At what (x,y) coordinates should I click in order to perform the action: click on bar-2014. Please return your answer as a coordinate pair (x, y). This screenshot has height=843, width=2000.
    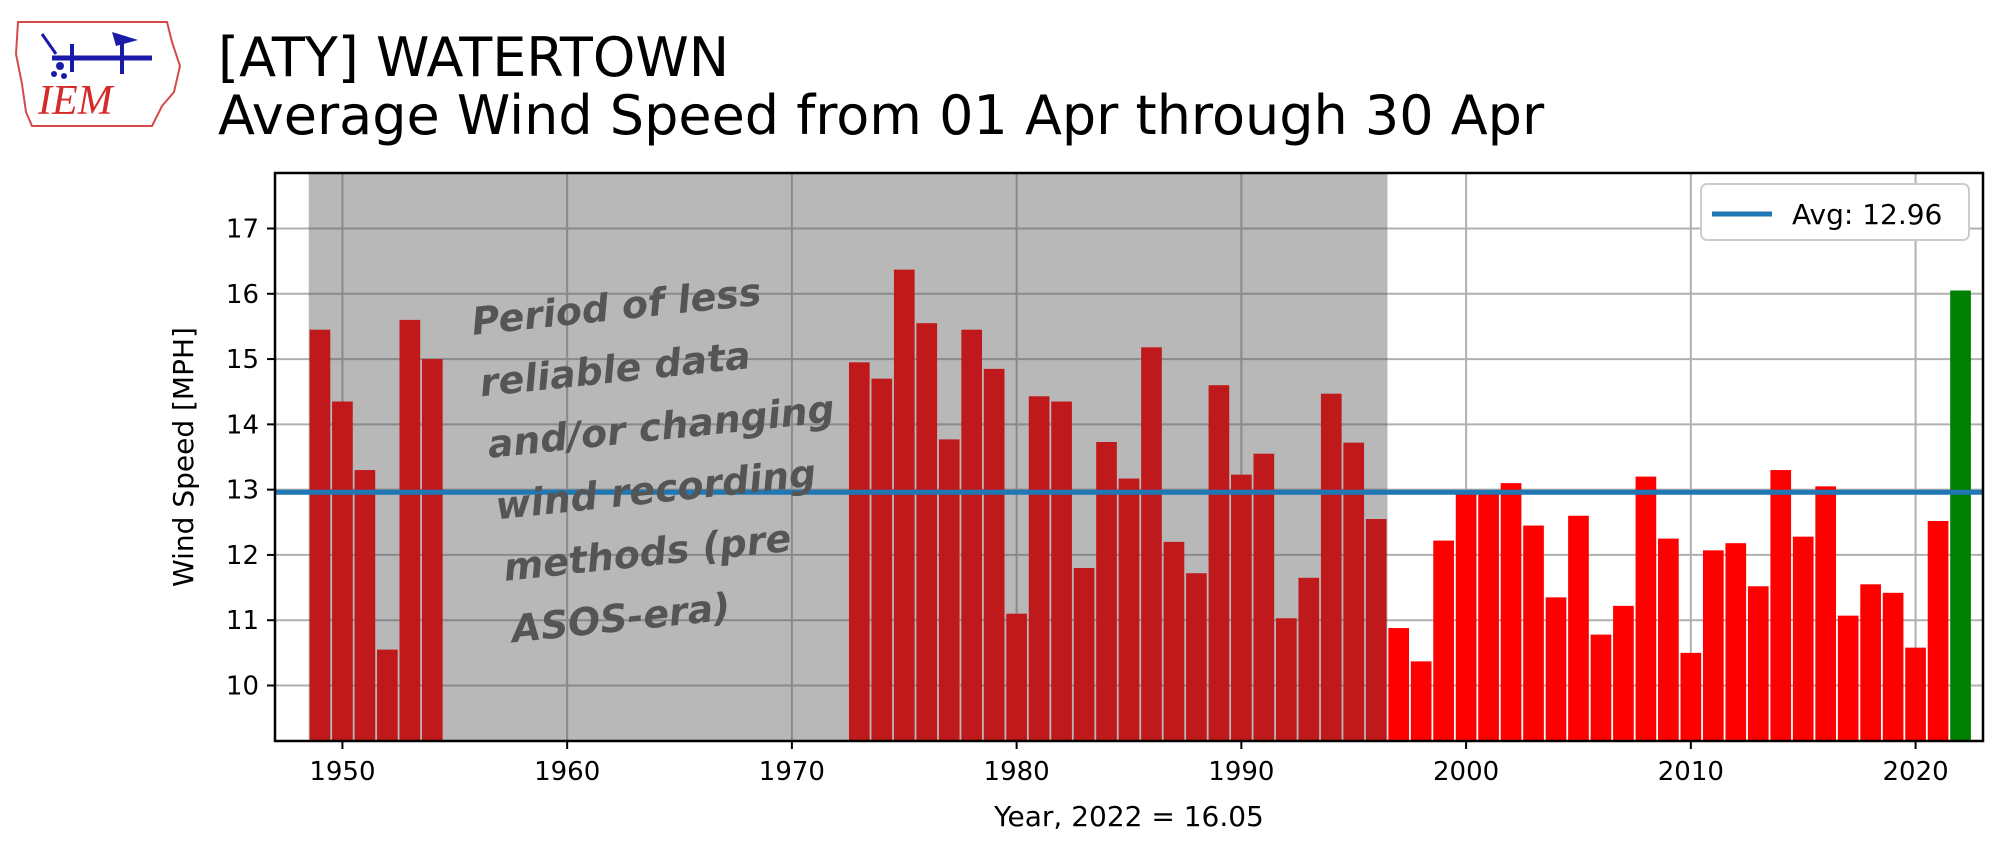
    Looking at the image, I should click on (1781, 605).